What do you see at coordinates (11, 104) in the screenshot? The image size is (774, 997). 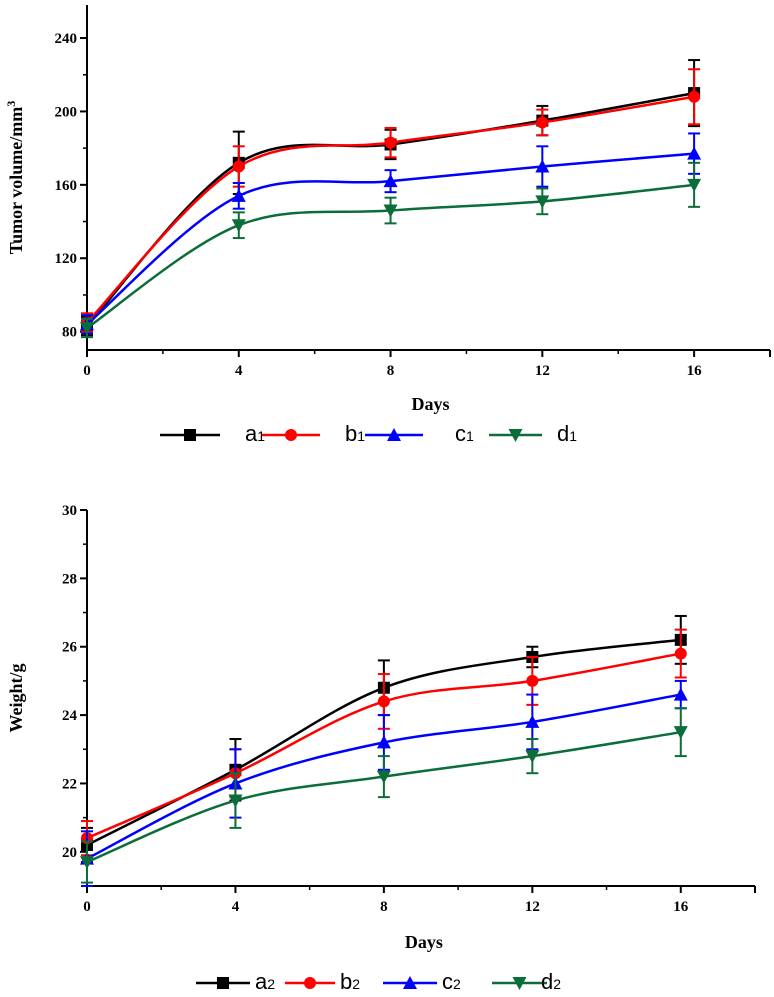 I see `y-axis-title-superscript: 3` at bounding box center [11, 104].